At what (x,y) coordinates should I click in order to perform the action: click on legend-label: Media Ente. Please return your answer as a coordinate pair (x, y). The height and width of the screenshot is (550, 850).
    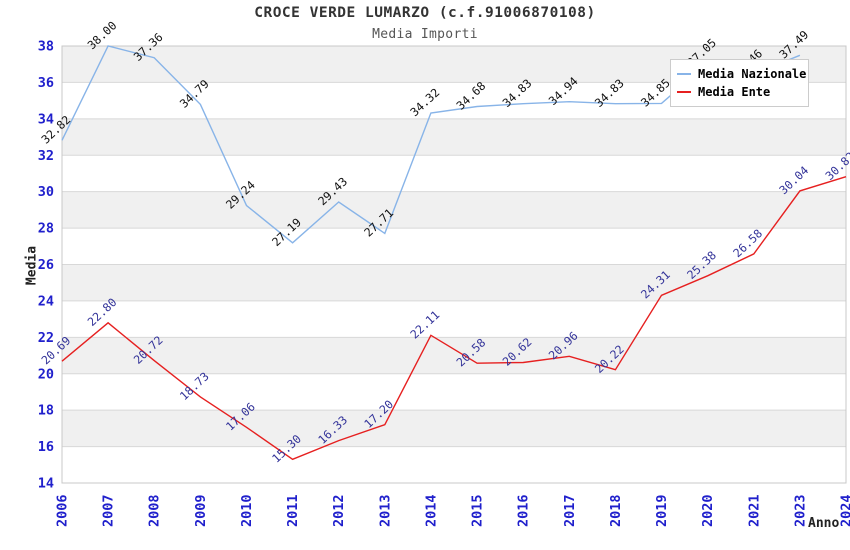
    Looking at the image, I should click on (734, 92).